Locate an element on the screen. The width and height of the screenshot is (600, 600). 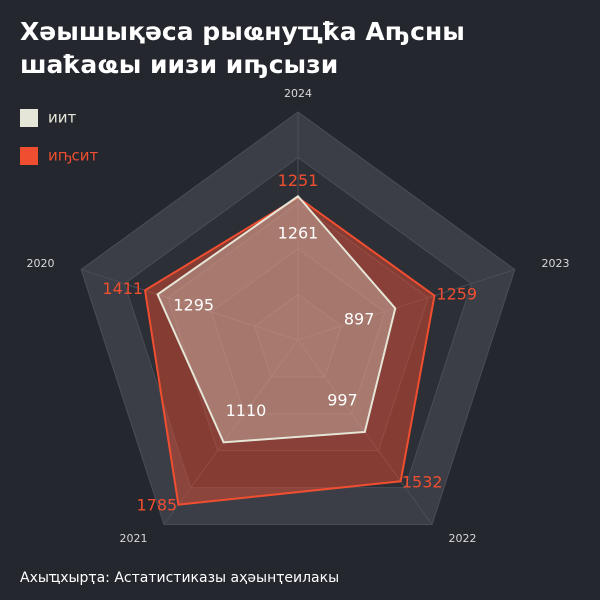
data-label: 1785 is located at coordinates (156, 505).